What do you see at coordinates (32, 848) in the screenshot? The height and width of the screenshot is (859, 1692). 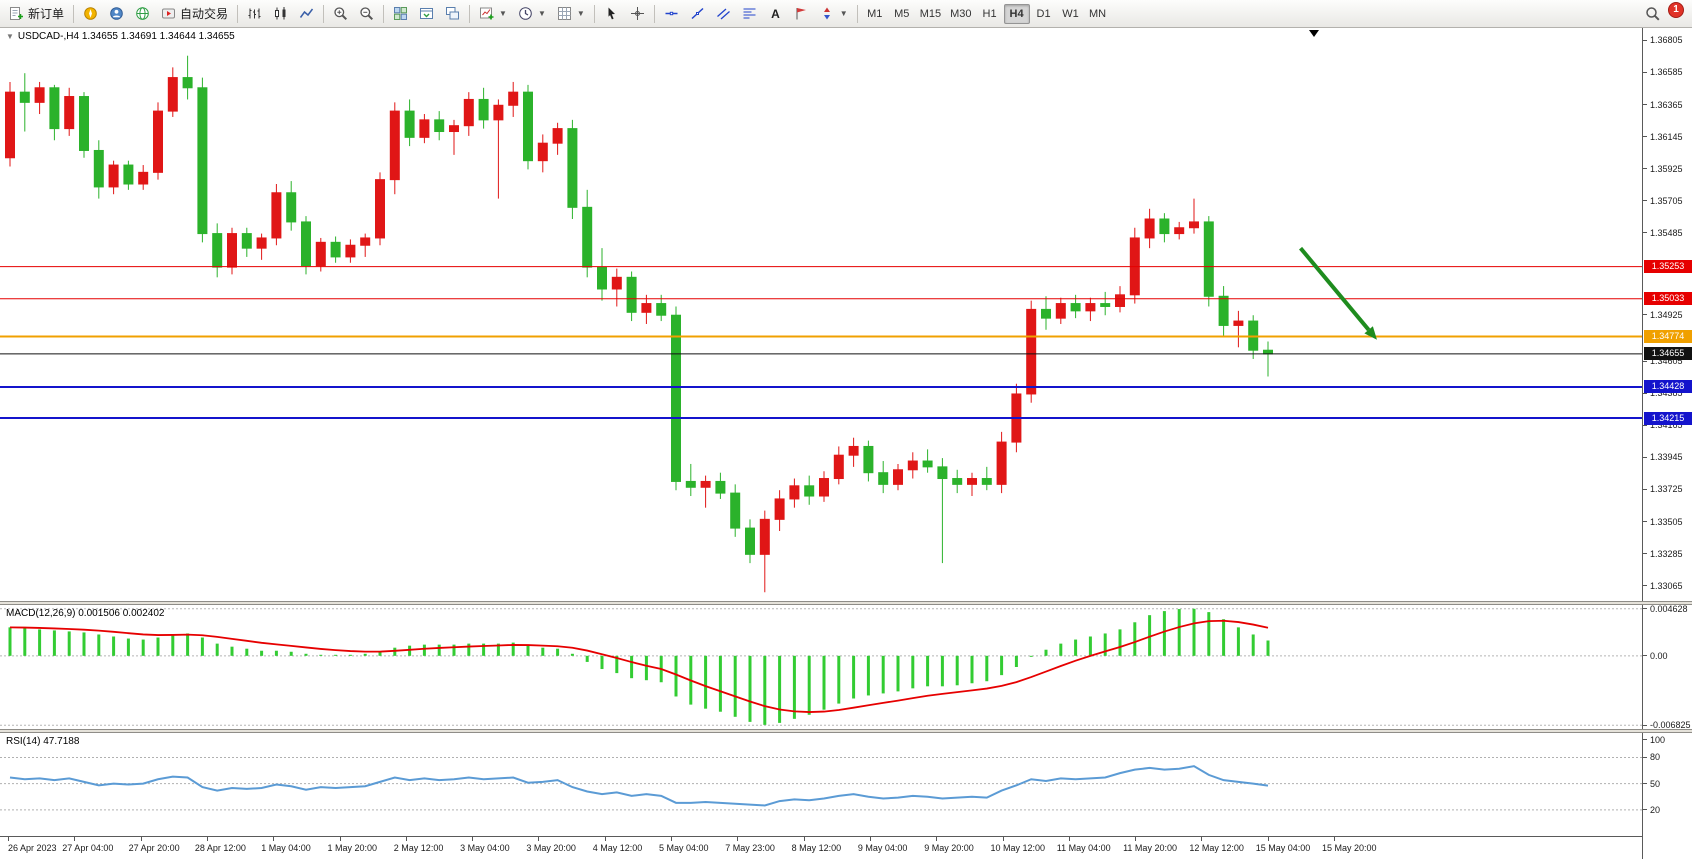 I see `time-axis-label: 26 Apr 2023` at bounding box center [32, 848].